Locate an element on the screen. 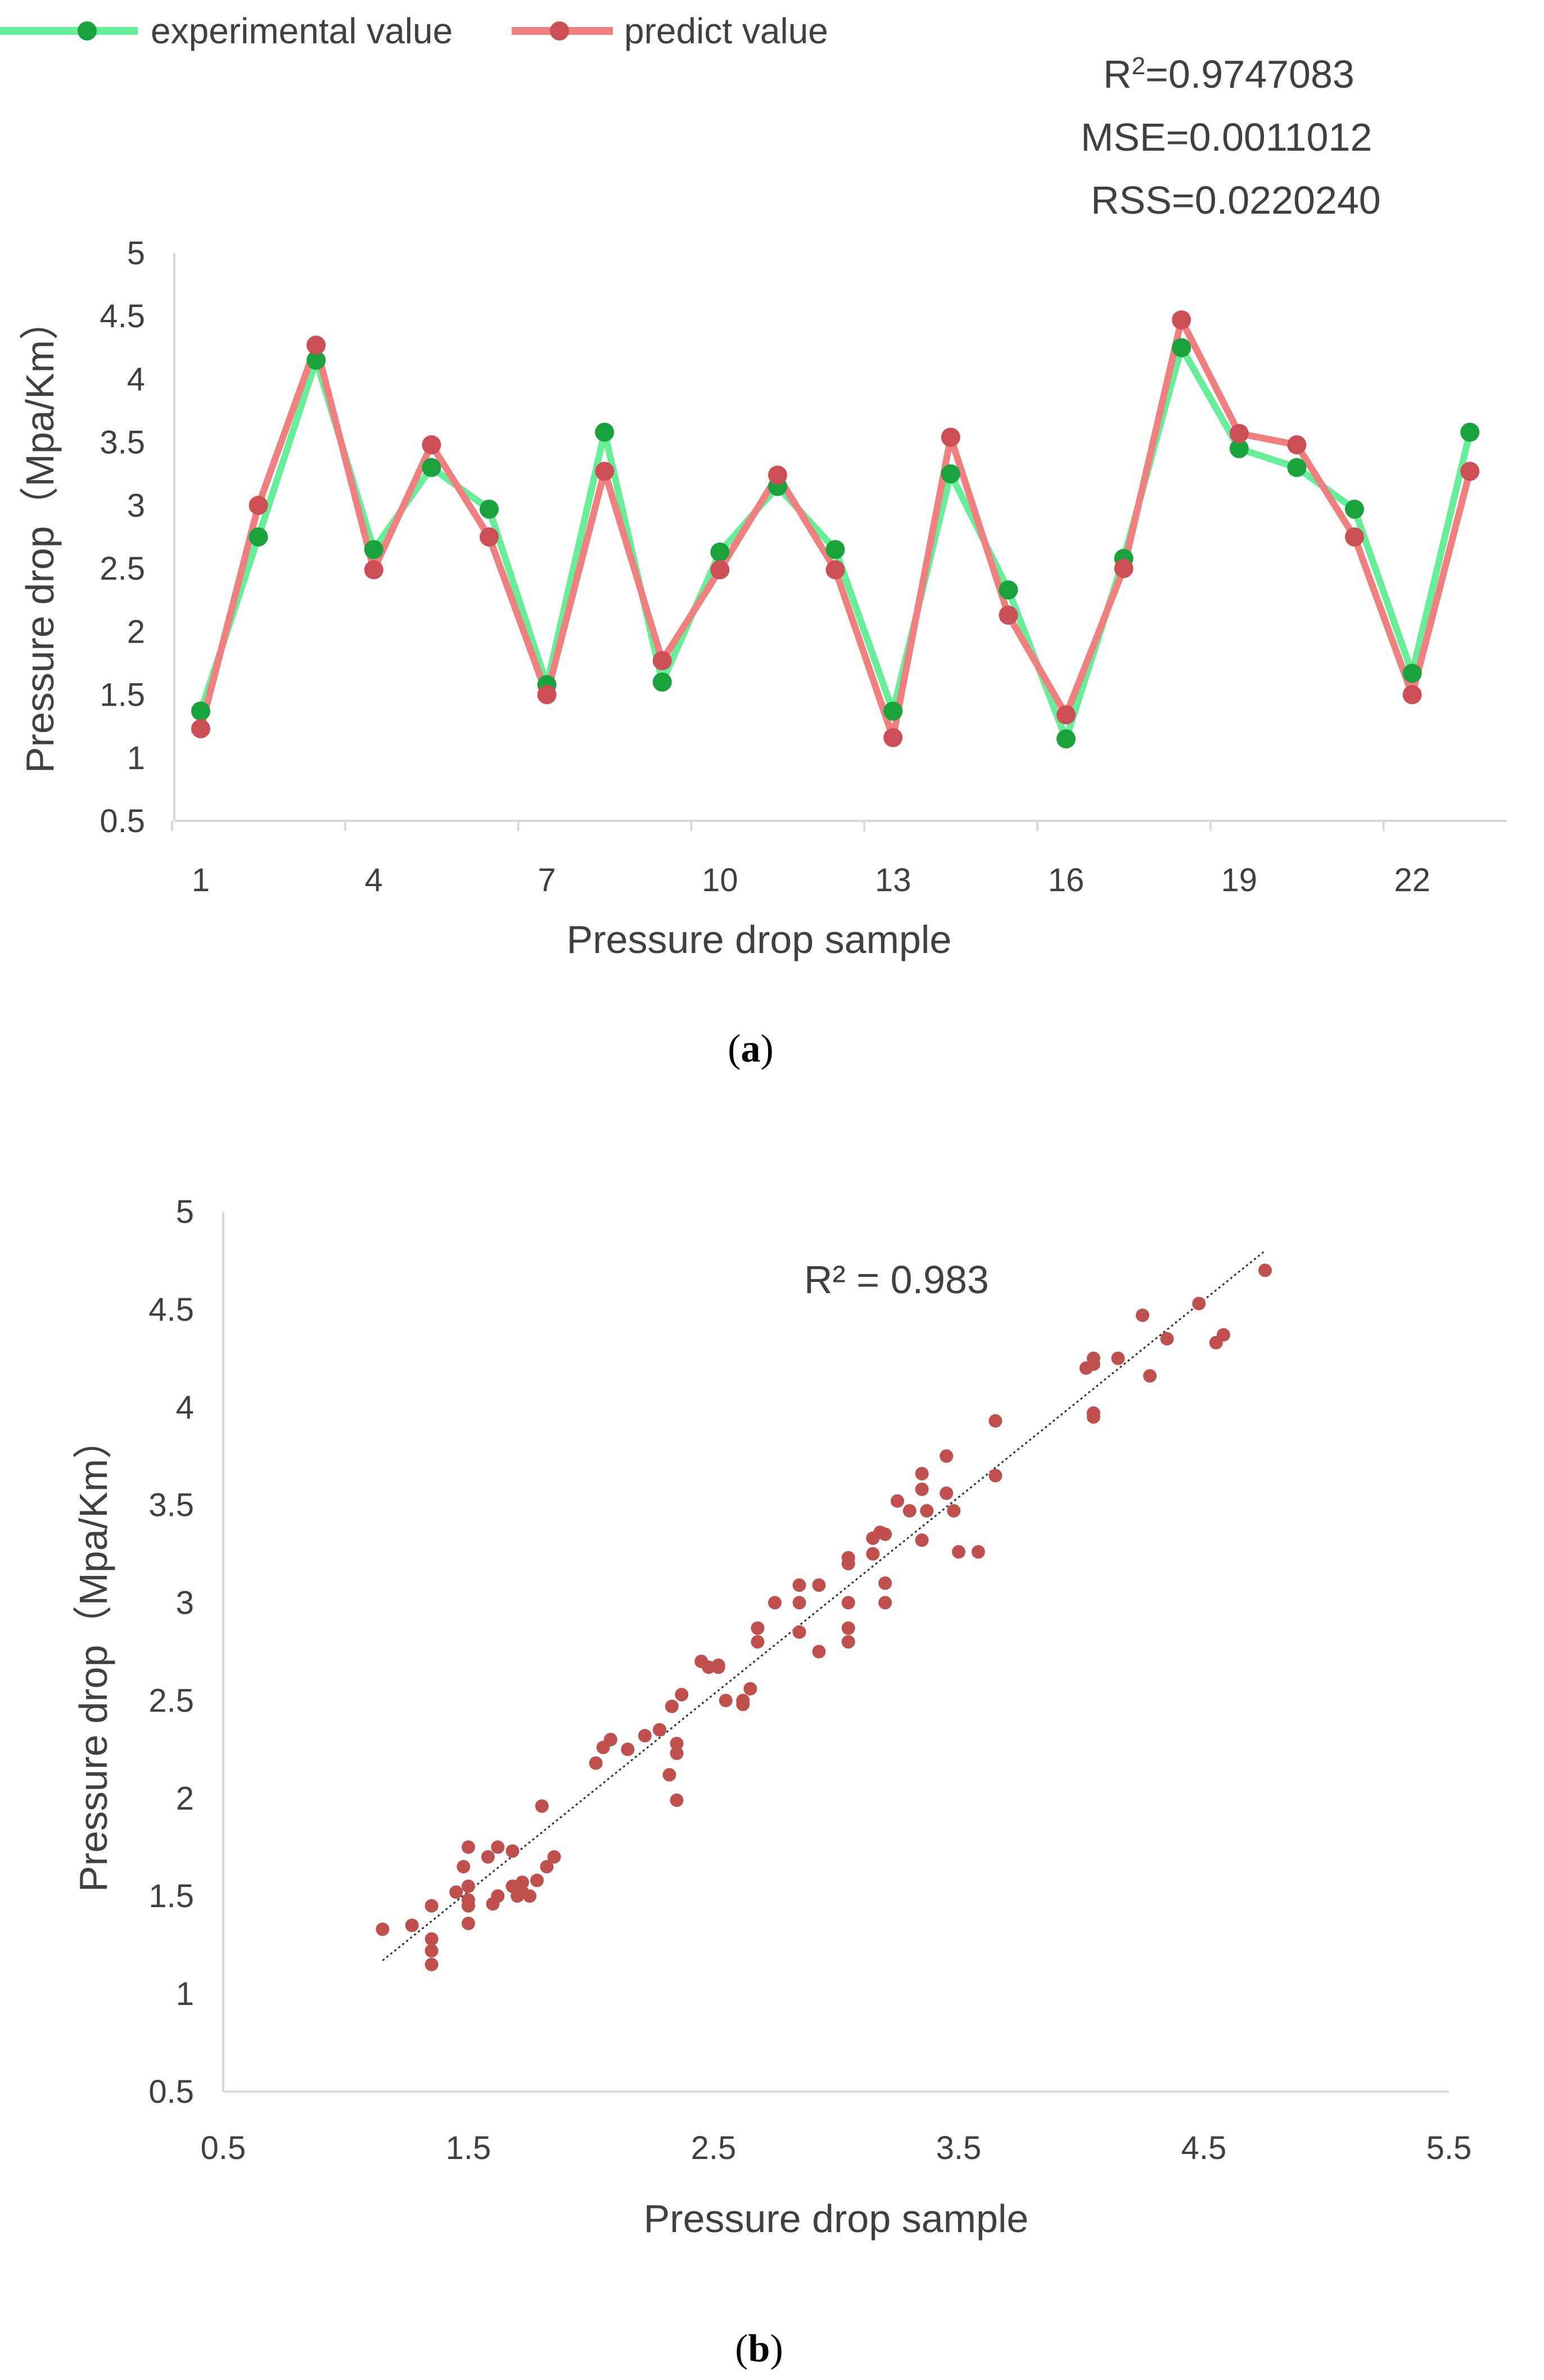 The width and height of the screenshot is (1544, 2380). chart-a-x-tick-label: 16 is located at coordinates (1066, 880).